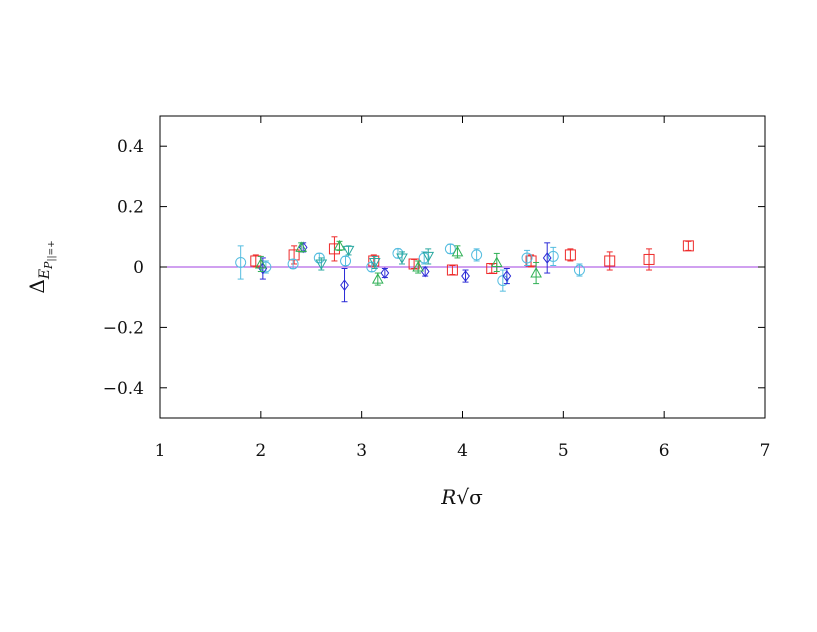 This screenshot has height=632, width=817. I want to click on data-marks, so click(464, 269).